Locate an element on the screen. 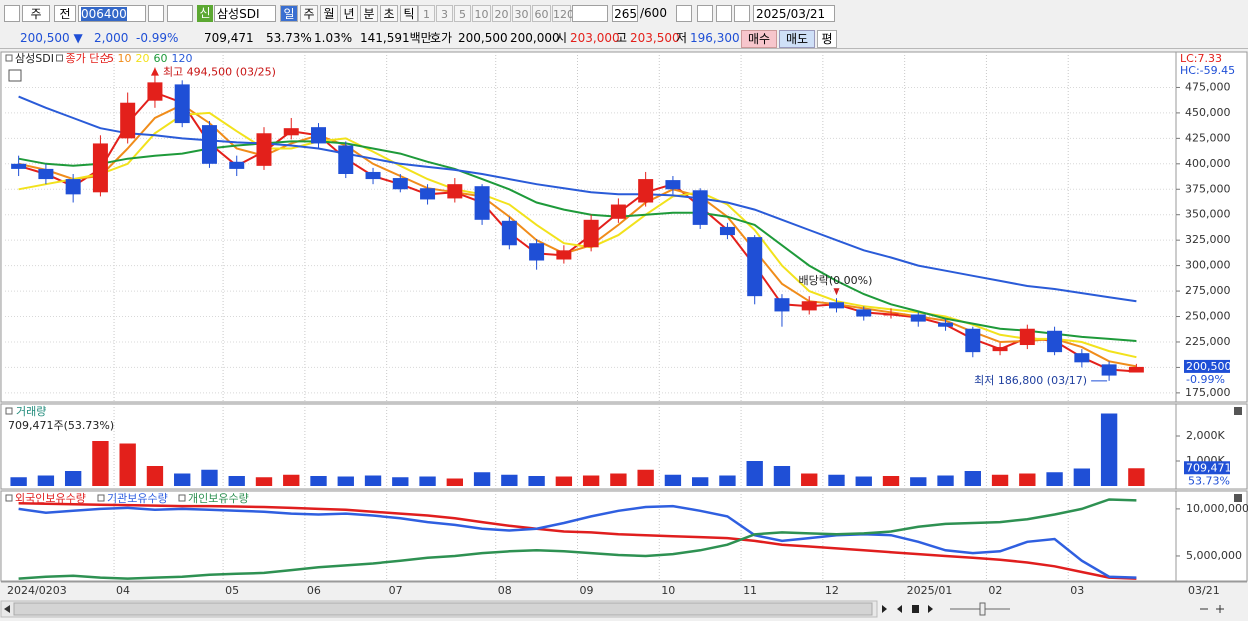 This screenshot has width=1248, height=621. period-tab: 주 is located at coordinates (309, 13).